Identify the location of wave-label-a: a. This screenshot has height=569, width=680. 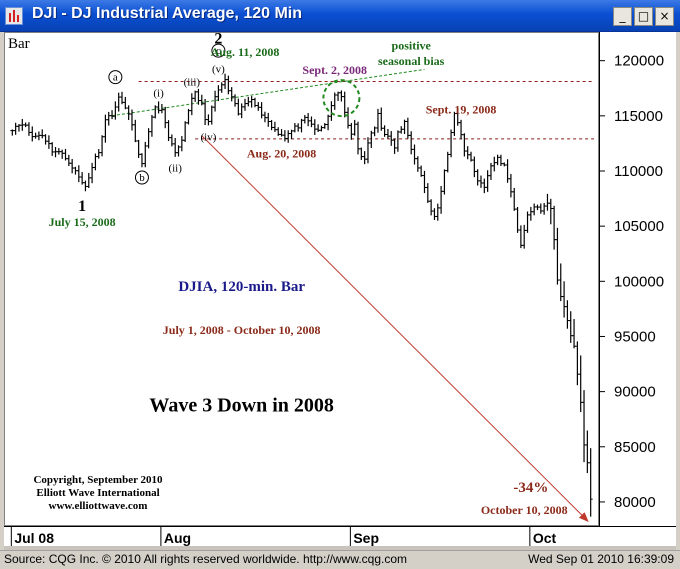
(115, 78).